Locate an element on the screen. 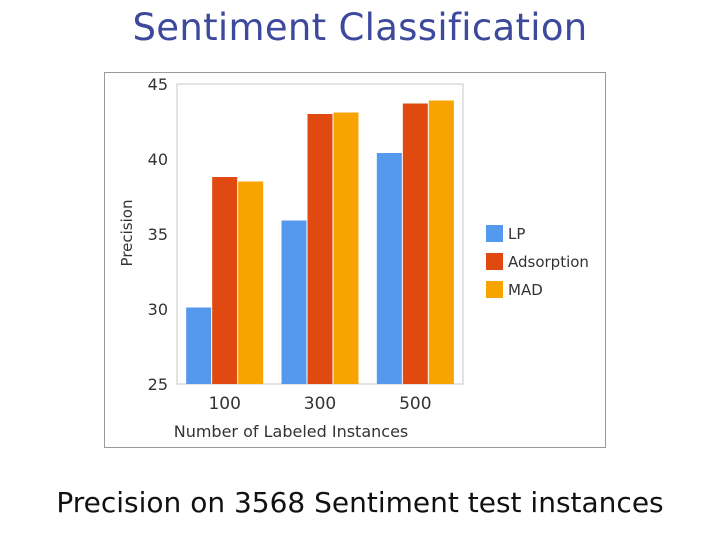  legend-swatch-lp is located at coordinates (494, 233).